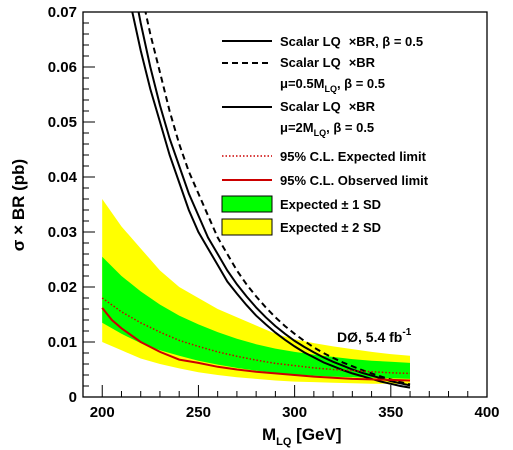  Describe the element at coordinates (269, 434) in the screenshot. I see `x-axis-title-main: M` at that location.